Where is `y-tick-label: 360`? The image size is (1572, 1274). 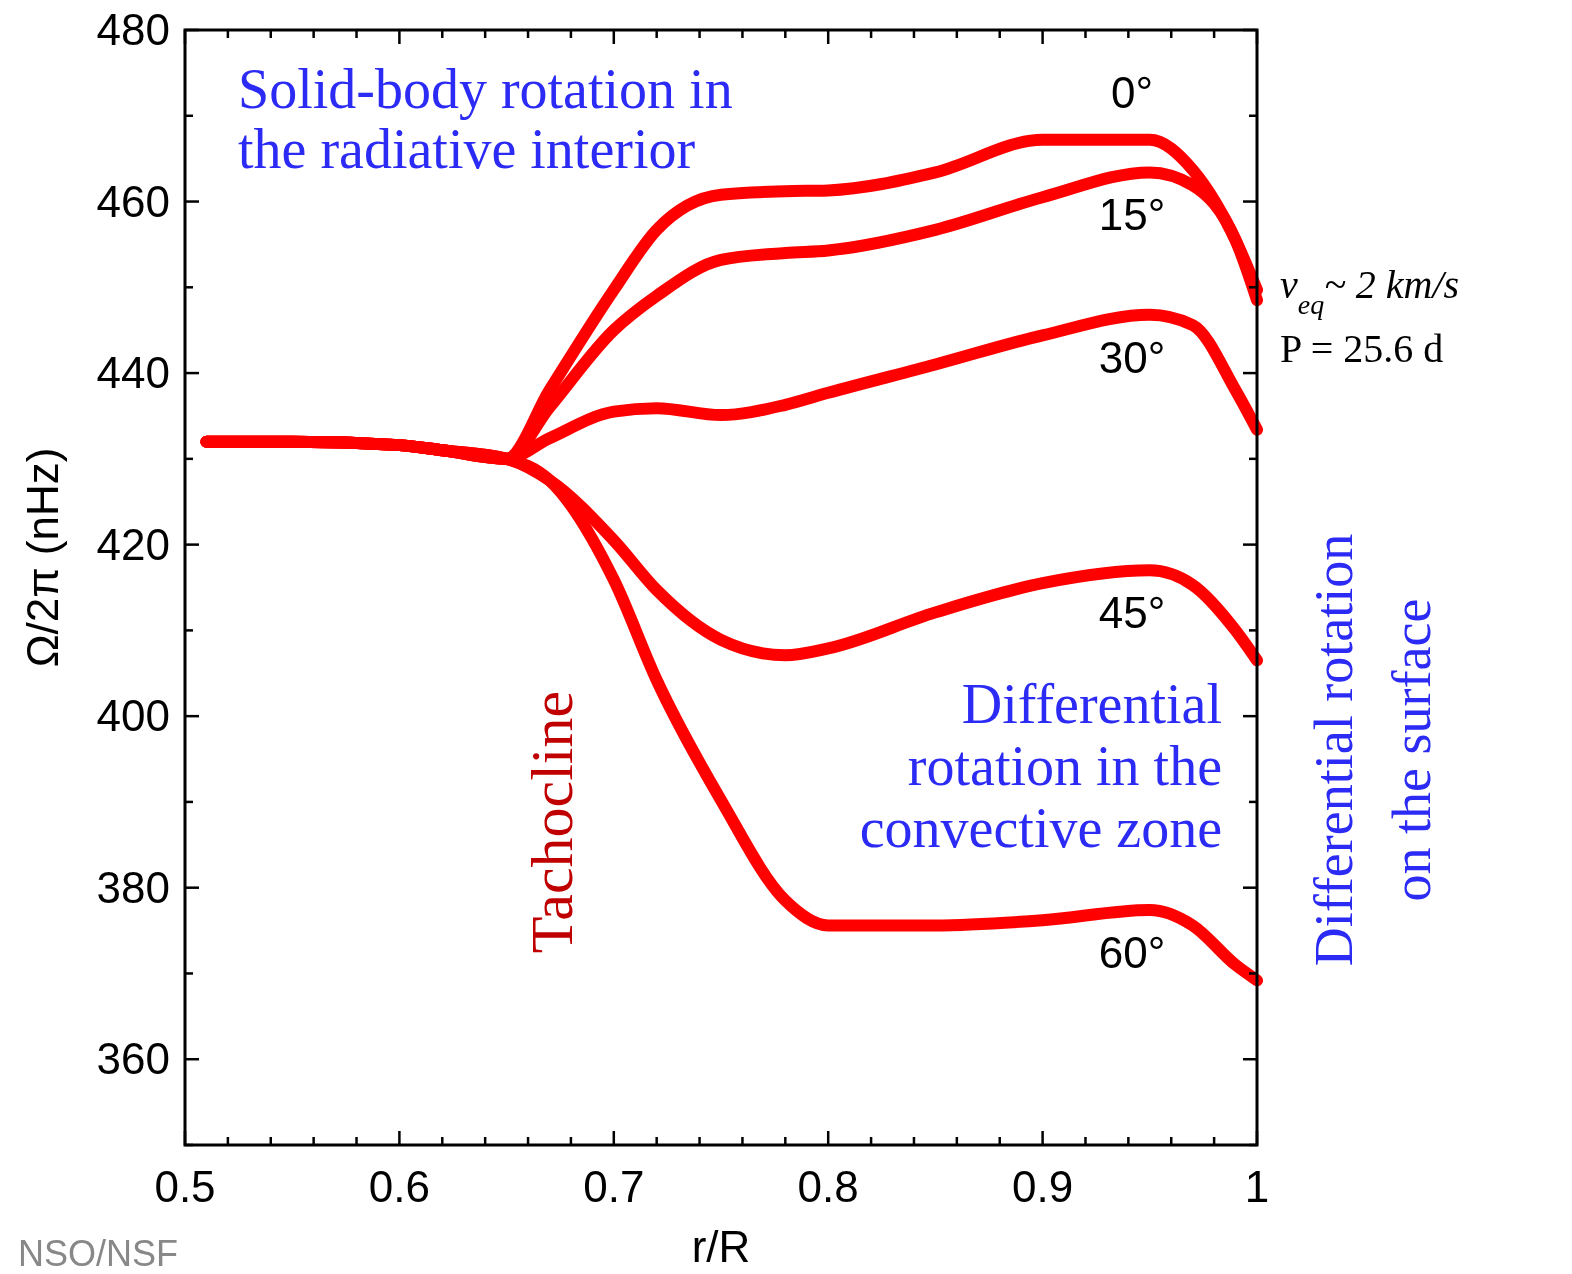
y-tick-label: 360 is located at coordinates (133, 1059).